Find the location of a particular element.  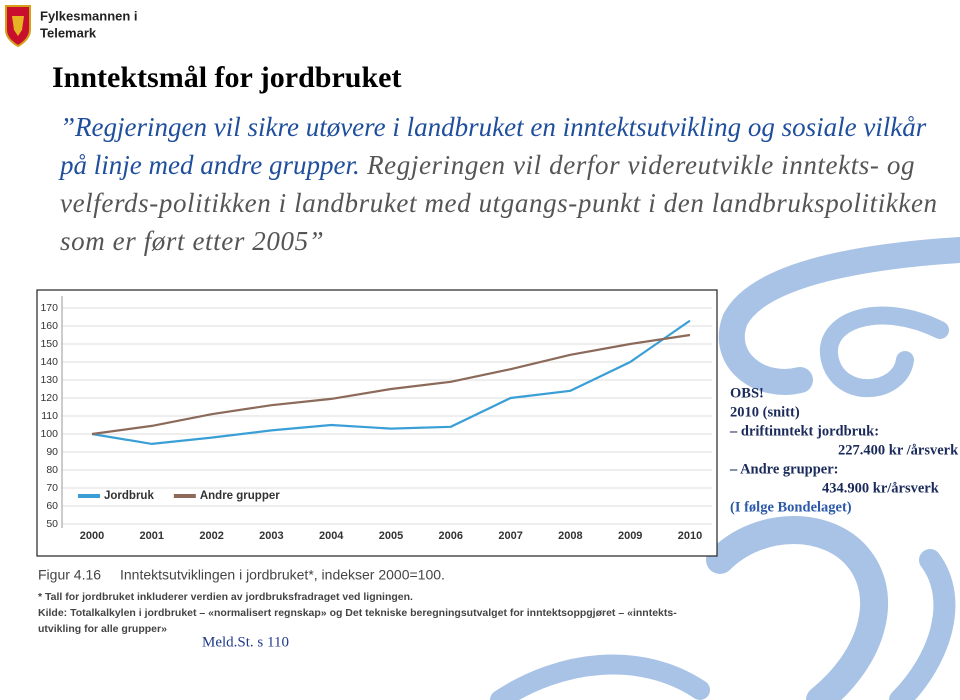

x-tick-label: 2009 is located at coordinates (630, 536).